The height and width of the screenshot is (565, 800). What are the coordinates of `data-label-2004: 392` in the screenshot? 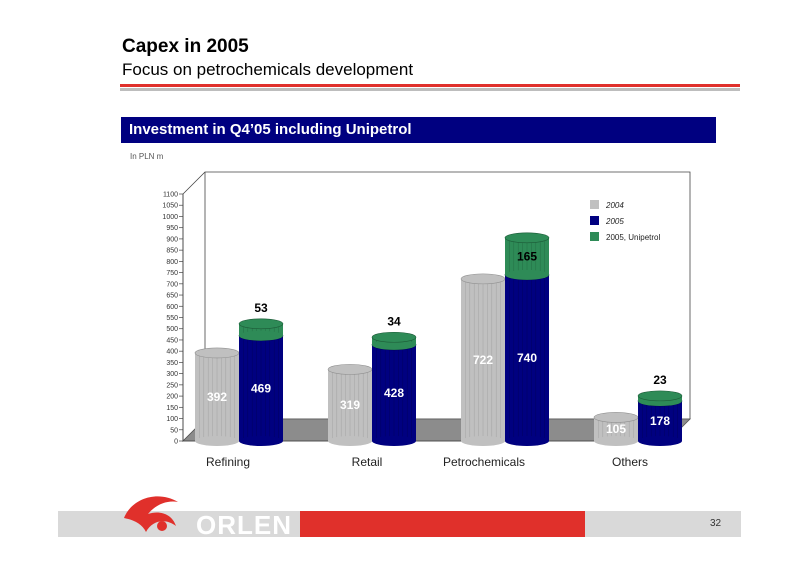 It's located at (217, 397).